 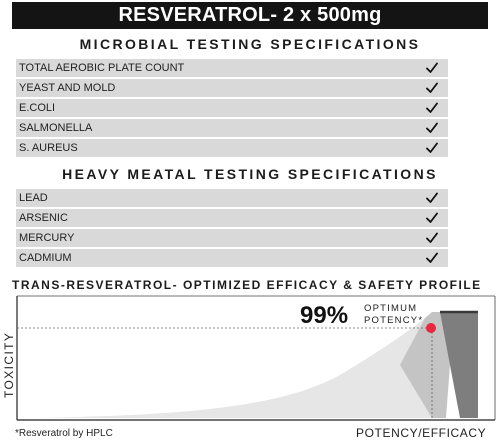 What do you see at coordinates (232, 238) in the screenshot?
I see `heavy-metal-row: MERCURY` at bounding box center [232, 238].